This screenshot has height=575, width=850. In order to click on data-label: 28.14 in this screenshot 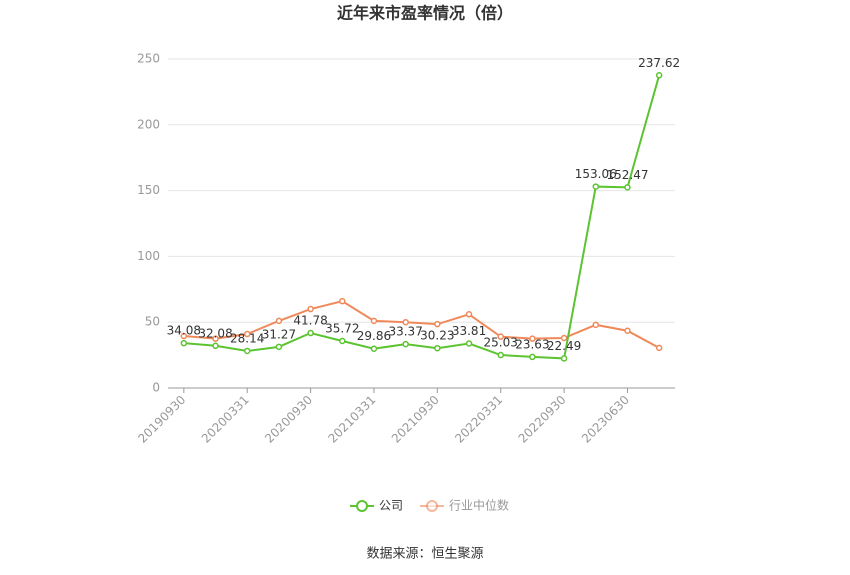, I will do `click(247, 338)`.